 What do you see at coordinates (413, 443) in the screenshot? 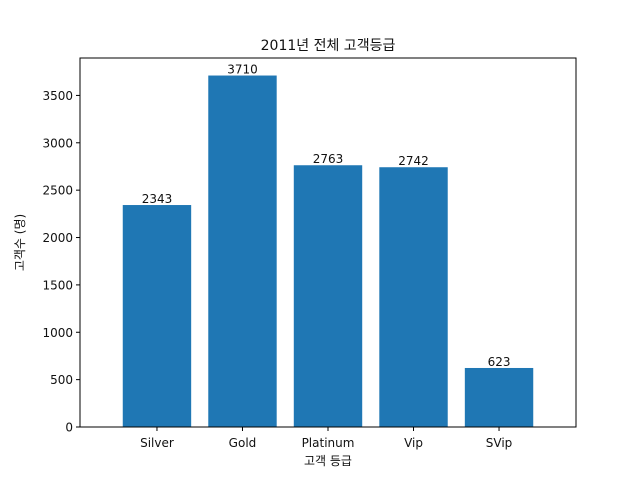
I see `x-tick-label: Vip` at bounding box center [413, 443].